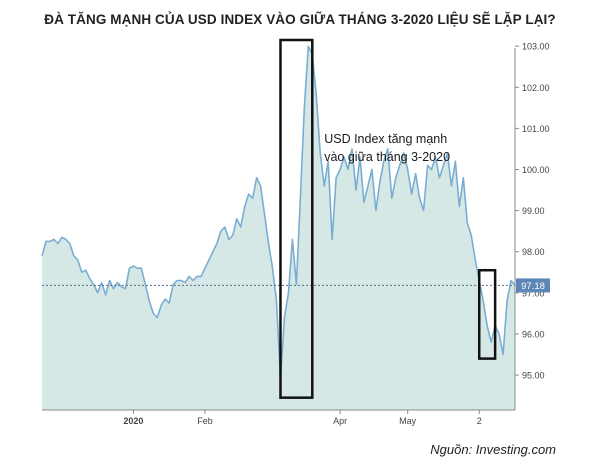  What do you see at coordinates (536, 47) in the screenshot?
I see `y-tick-label: 103.00` at bounding box center [536, 47].